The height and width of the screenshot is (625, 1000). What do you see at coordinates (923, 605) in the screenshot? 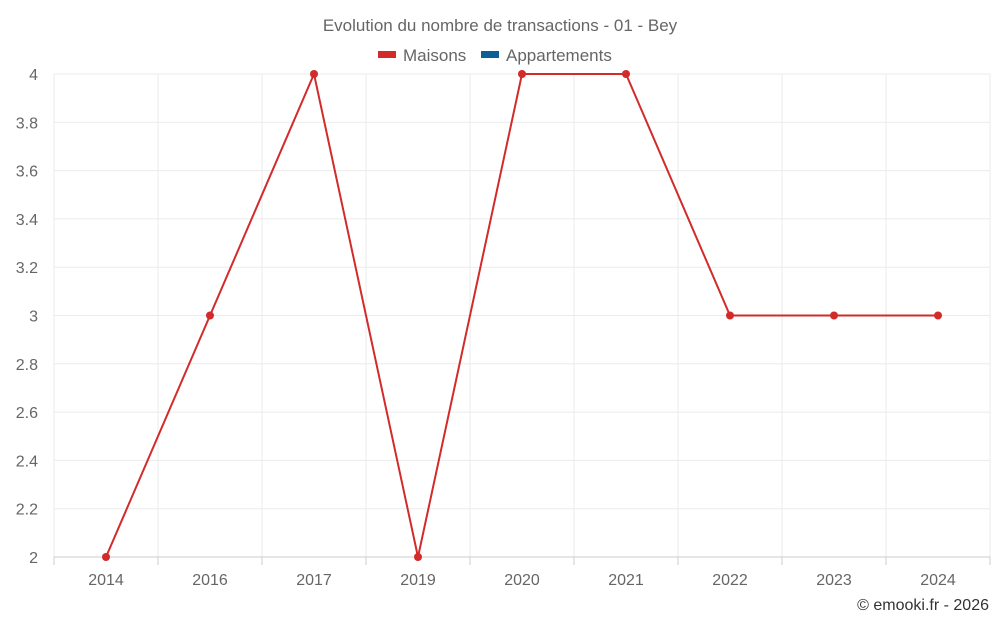
I see `credit-text: © emooki.fr - 2026` at bounding box center [923, 605].